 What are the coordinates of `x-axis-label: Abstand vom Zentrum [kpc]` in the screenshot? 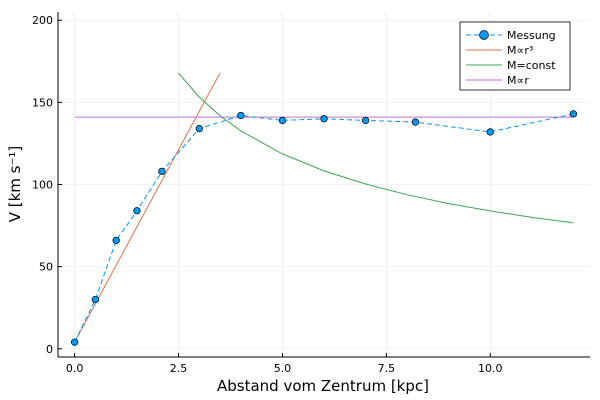 It's located at (323, 386).